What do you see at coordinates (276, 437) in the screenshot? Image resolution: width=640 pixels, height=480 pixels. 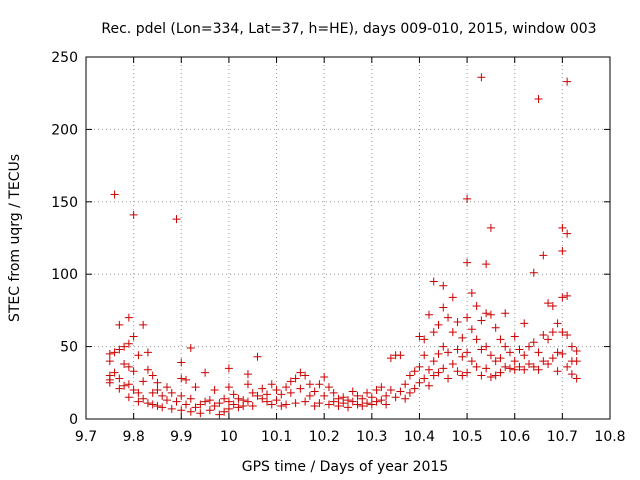 I see `x-tick-label: 10.1` at bounding box center [276, 437].